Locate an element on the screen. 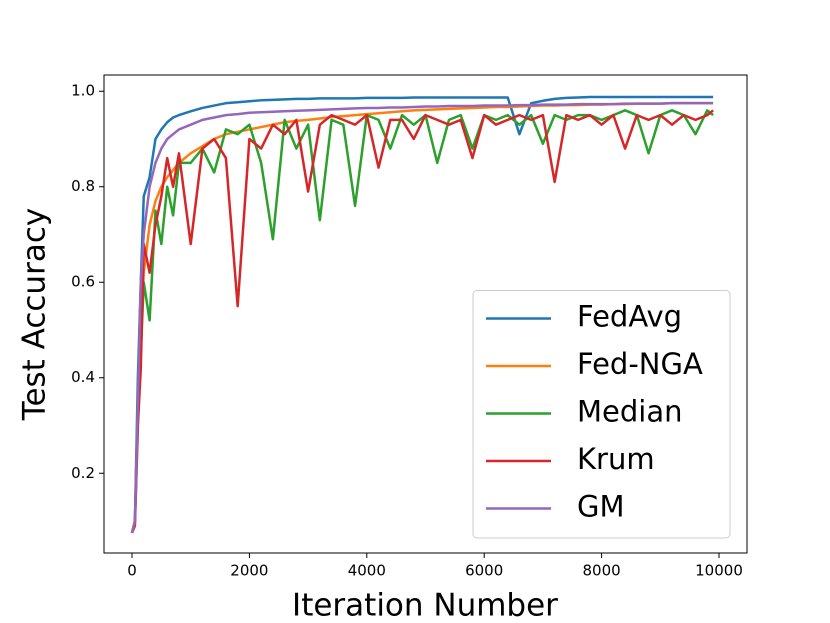 The width and height of the screenshot is (830, 623). legend-label: Median is located at coordinates (629, 412).